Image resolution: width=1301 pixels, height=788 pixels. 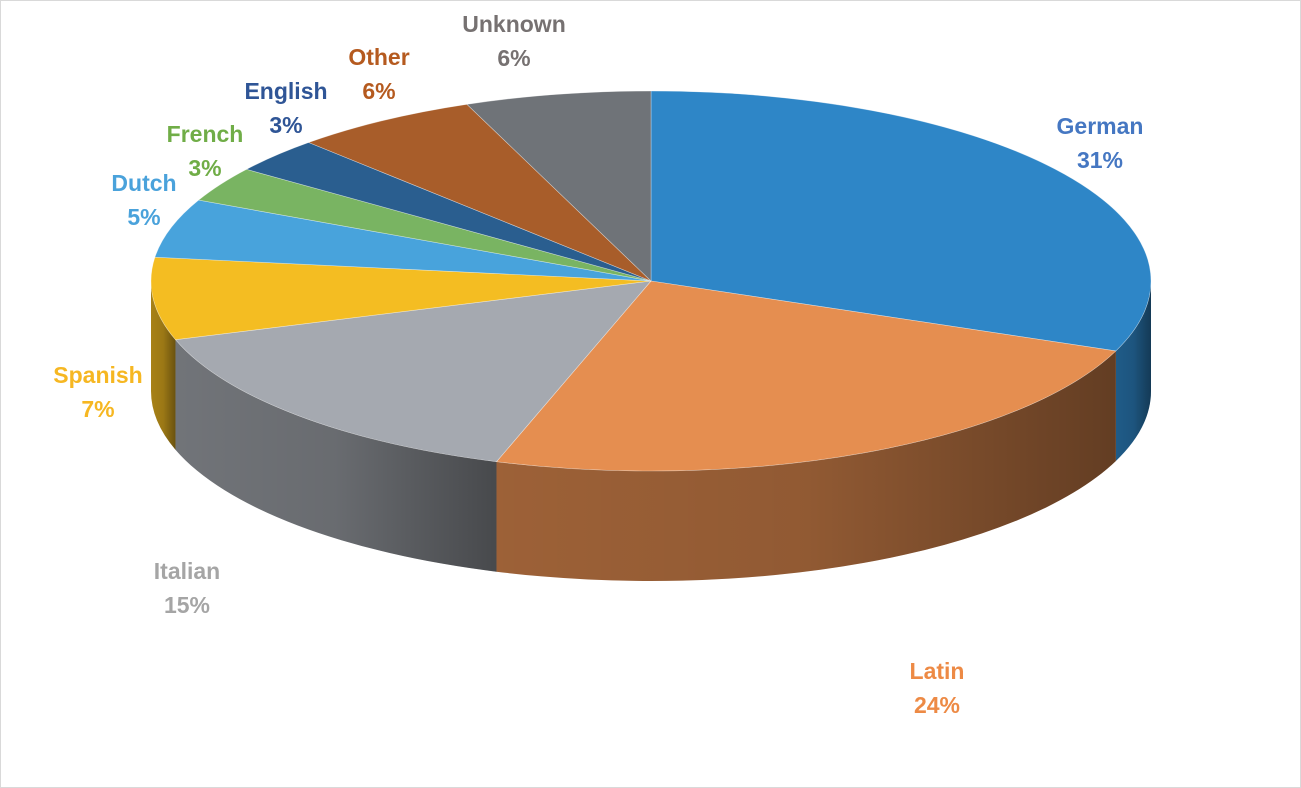 What do you see at coordinates (285, 125) in the screenshot?
I see `label-english-percent: 3%` at bounding box center [285, 125].